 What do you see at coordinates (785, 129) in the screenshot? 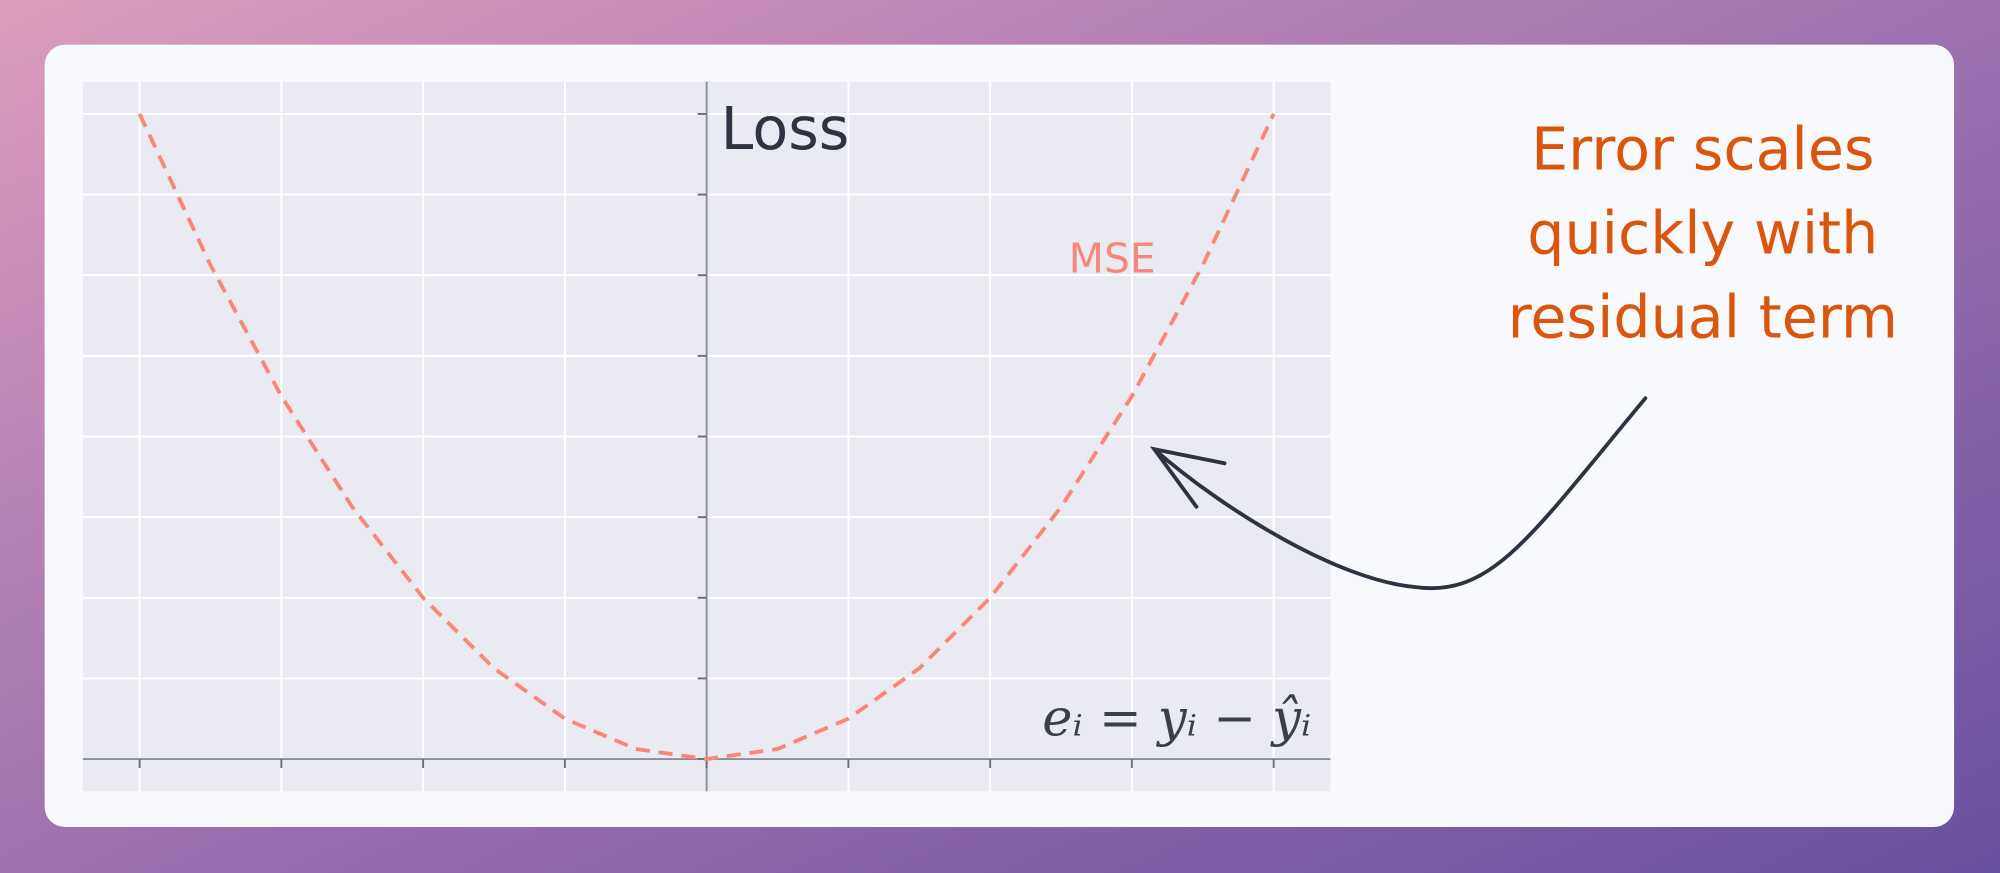
I see `y-axis-label: Loss` at bounding box center [785, 129].